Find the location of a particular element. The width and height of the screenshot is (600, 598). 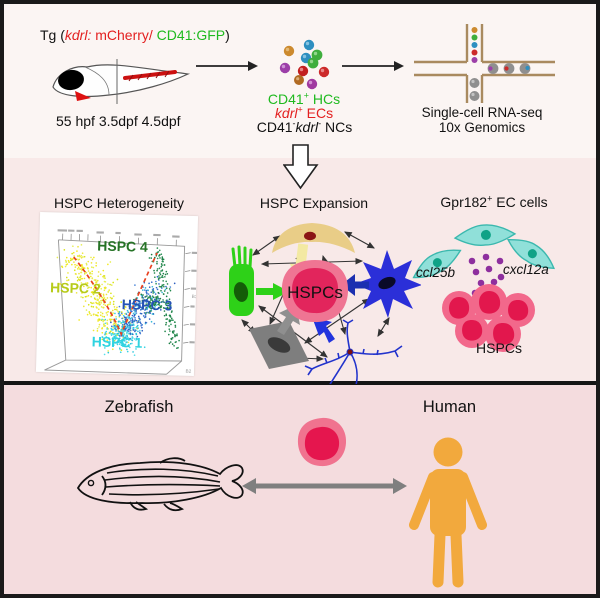

label-kdrl-ecs: kdrl+ ECs is located at coordinates (304, 112).